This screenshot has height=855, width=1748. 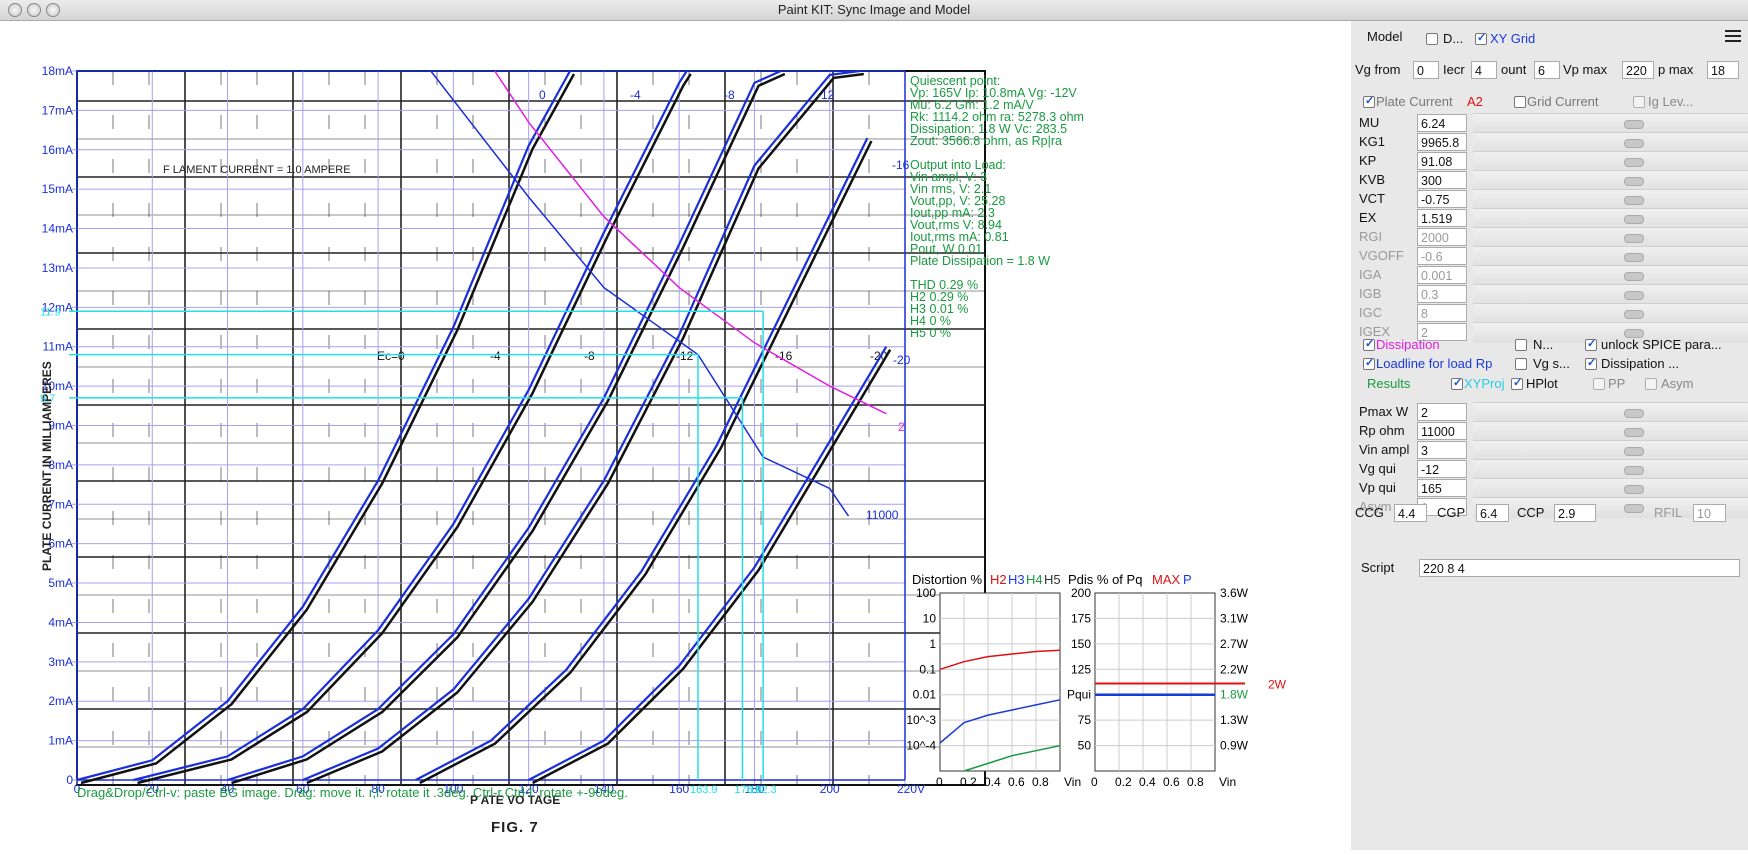 I want to click on loadline-checkbox, so click(x=1369, y=363).